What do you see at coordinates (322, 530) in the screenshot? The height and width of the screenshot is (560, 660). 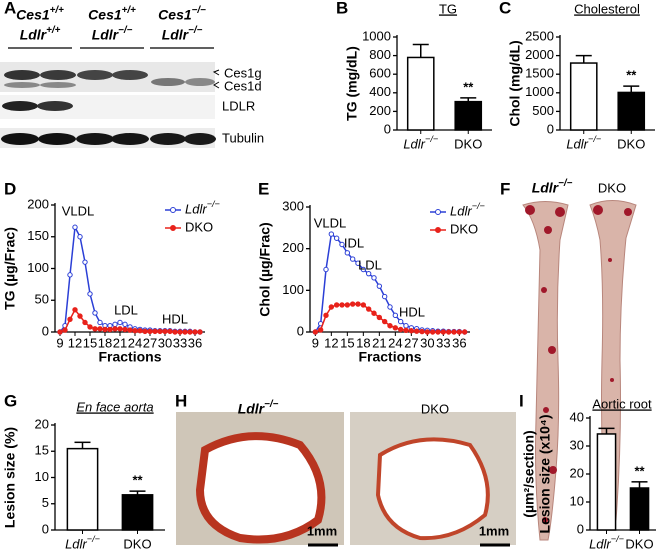 I see `scale-label: 1mm` at bounding box center [322, 530].